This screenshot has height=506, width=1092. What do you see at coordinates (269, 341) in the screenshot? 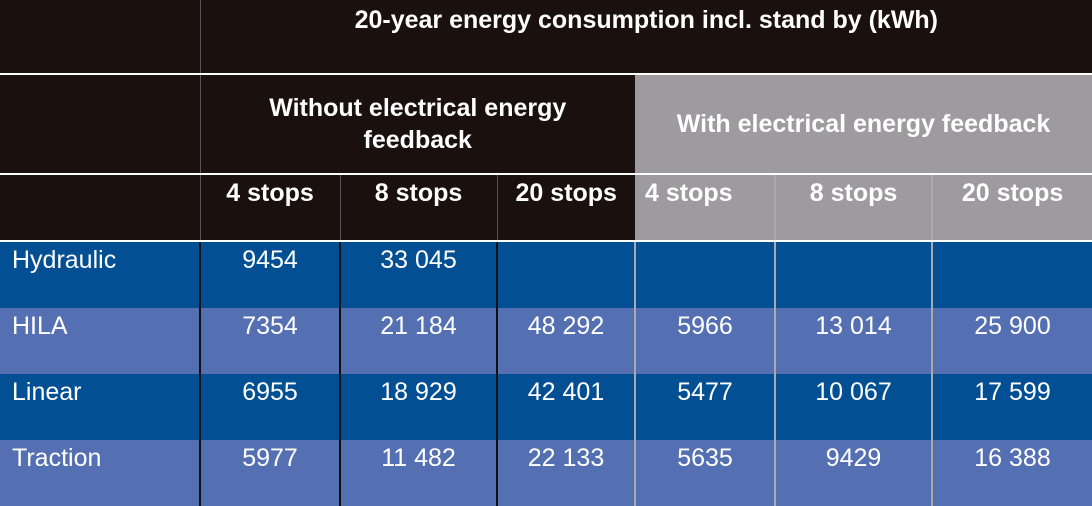
I see `table-cell: 7354` at bounding box center [269, 341].